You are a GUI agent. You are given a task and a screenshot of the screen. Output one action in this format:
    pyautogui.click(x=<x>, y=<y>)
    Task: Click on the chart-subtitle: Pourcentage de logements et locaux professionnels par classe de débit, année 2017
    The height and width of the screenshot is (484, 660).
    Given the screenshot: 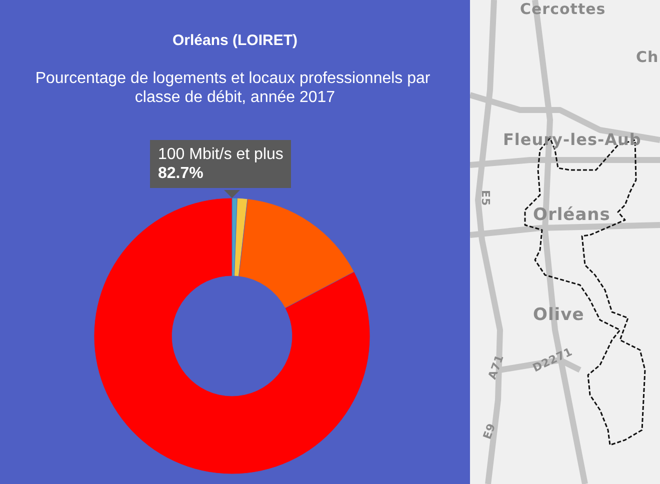 What is the action you would take?
    pyautogui.click(x=235, y=88)
    